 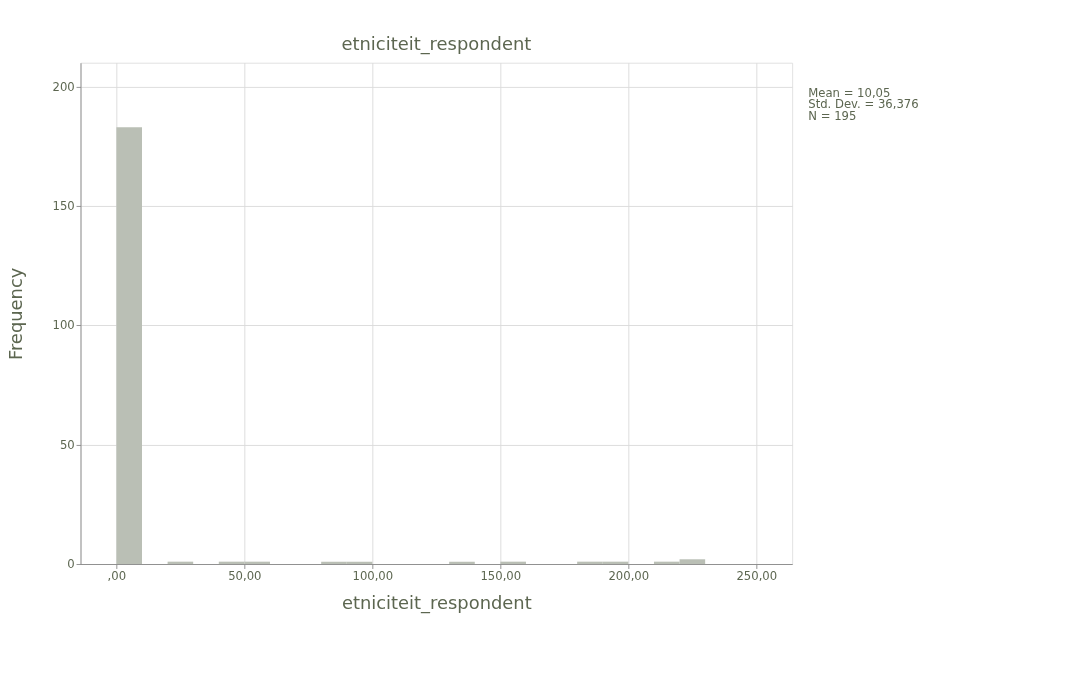 I want to click on y-tick-label: 150, so click(x=63, y=206).